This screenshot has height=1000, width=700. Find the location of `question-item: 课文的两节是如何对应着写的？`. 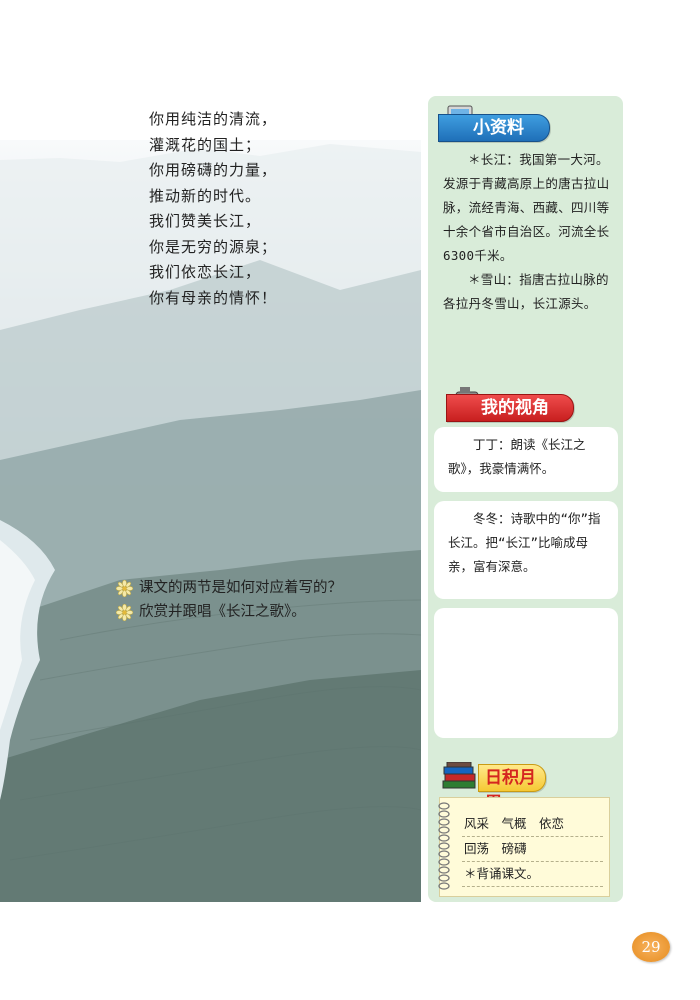

question-item: 课文的两节是如何对应着写的？ is located at coordinates (229, 588).